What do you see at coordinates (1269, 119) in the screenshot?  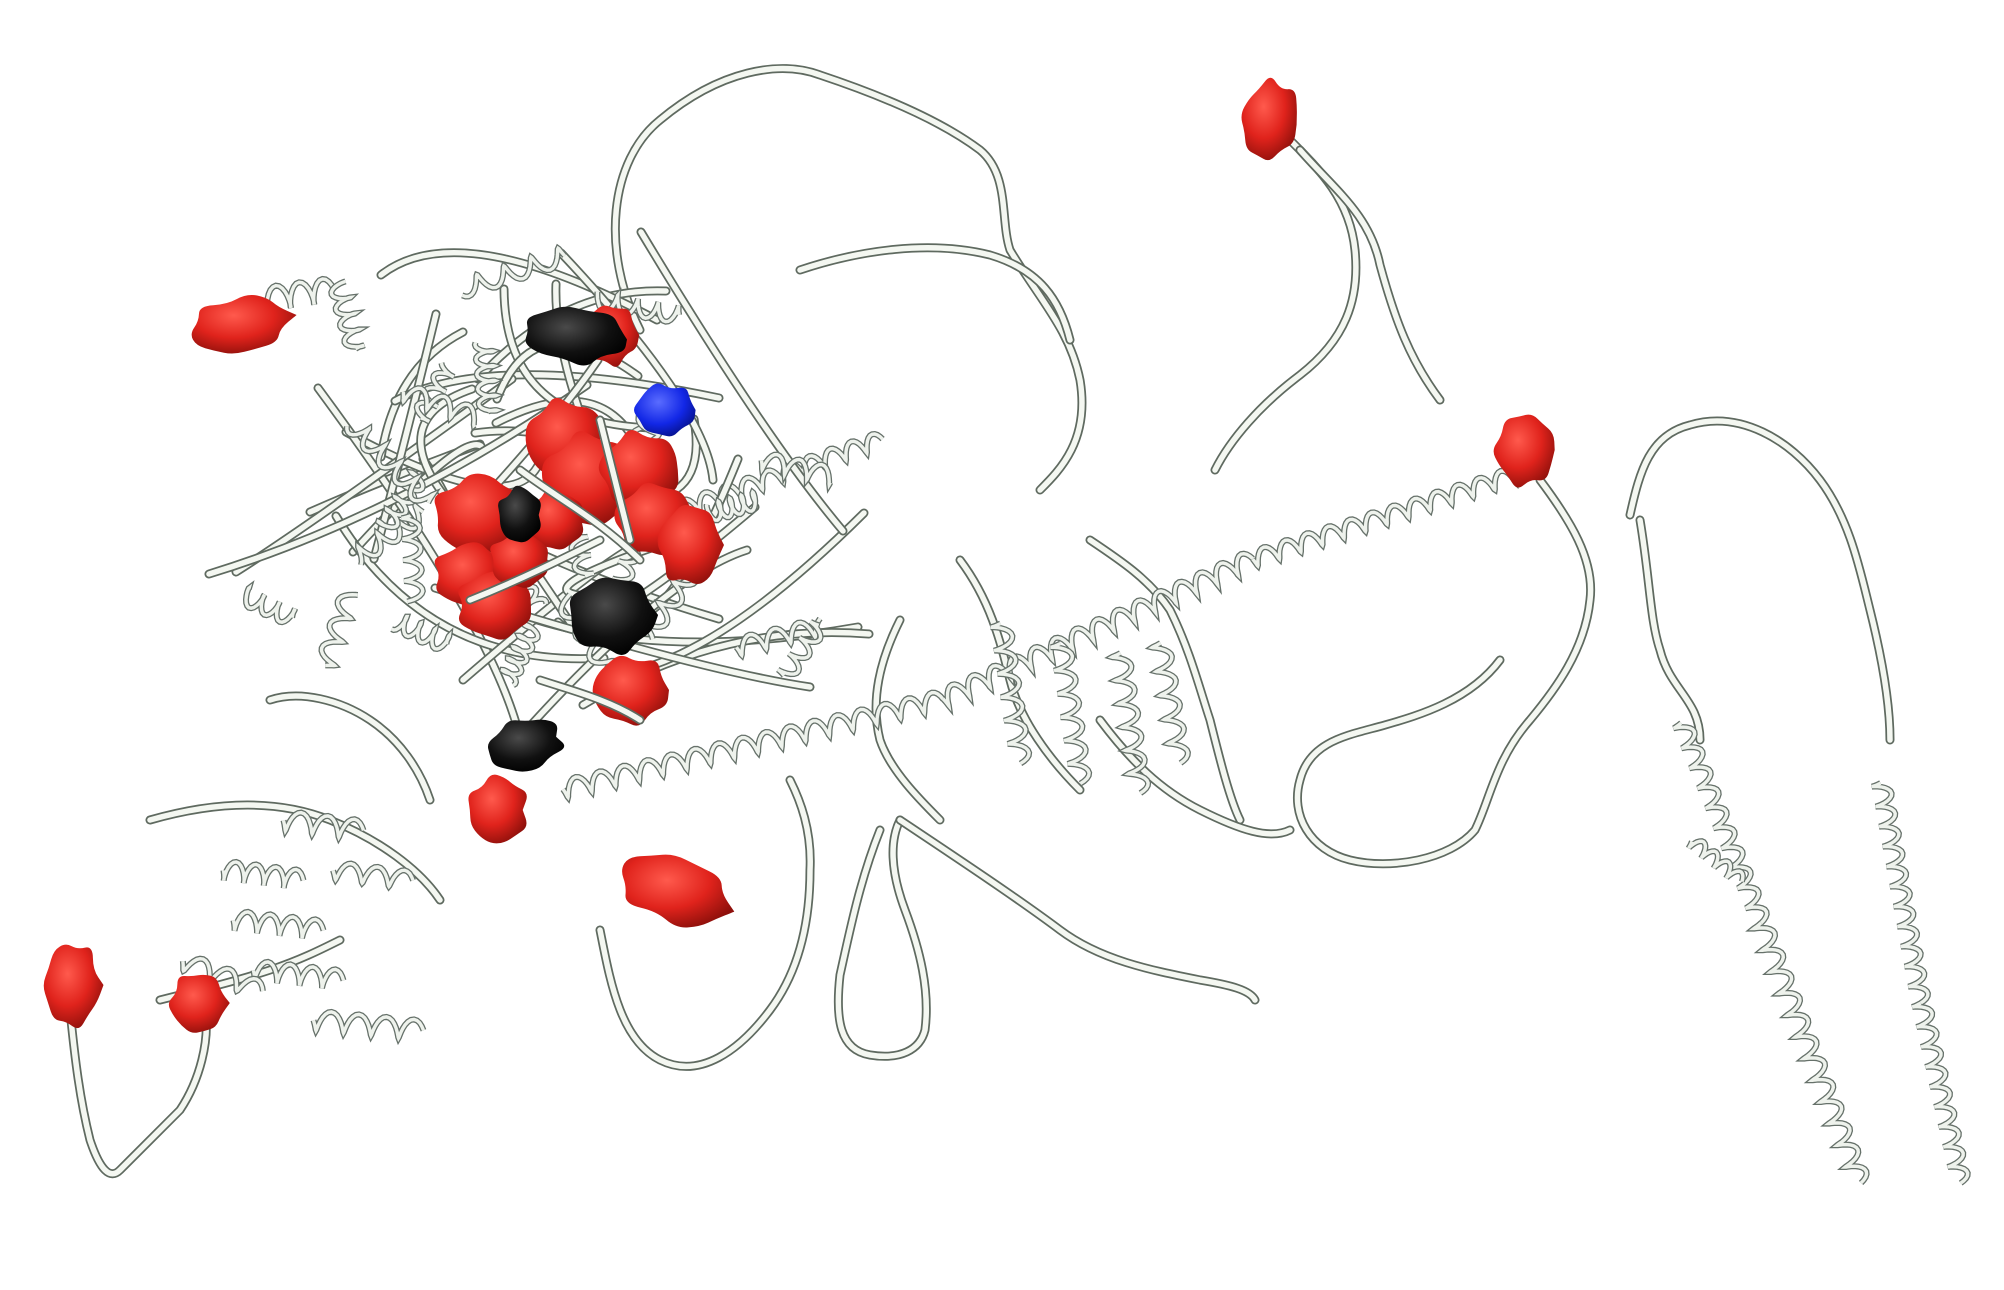 I see `red-residue-top-right` at bounding box center [1269, 119].